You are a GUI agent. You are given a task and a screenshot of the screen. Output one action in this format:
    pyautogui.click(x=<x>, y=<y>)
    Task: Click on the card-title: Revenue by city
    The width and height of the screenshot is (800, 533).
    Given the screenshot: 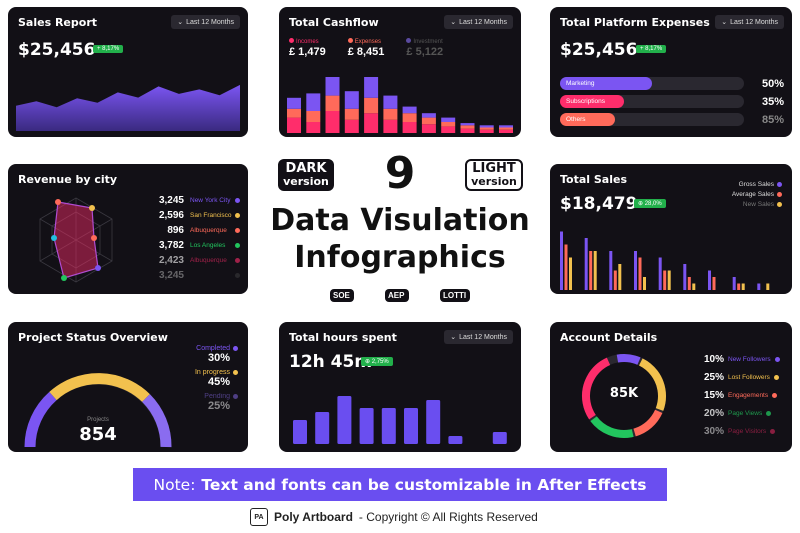 What is the action you would take?
    pyautogui.click(x=68, y=179)
    